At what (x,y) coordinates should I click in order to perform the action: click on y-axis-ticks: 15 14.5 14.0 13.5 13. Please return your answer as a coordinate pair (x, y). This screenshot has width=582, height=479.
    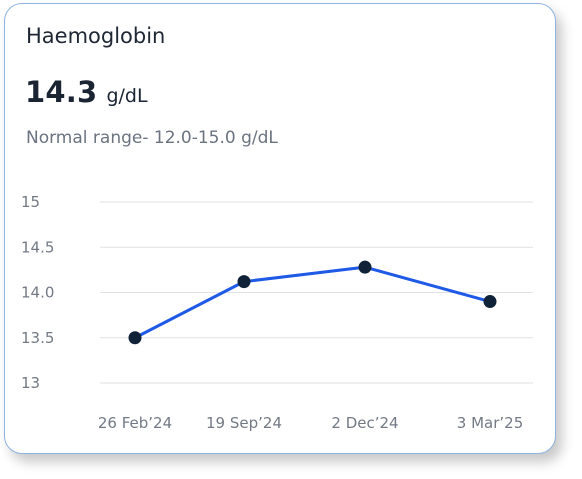
    Looking at the image, I should click on (37, 292).